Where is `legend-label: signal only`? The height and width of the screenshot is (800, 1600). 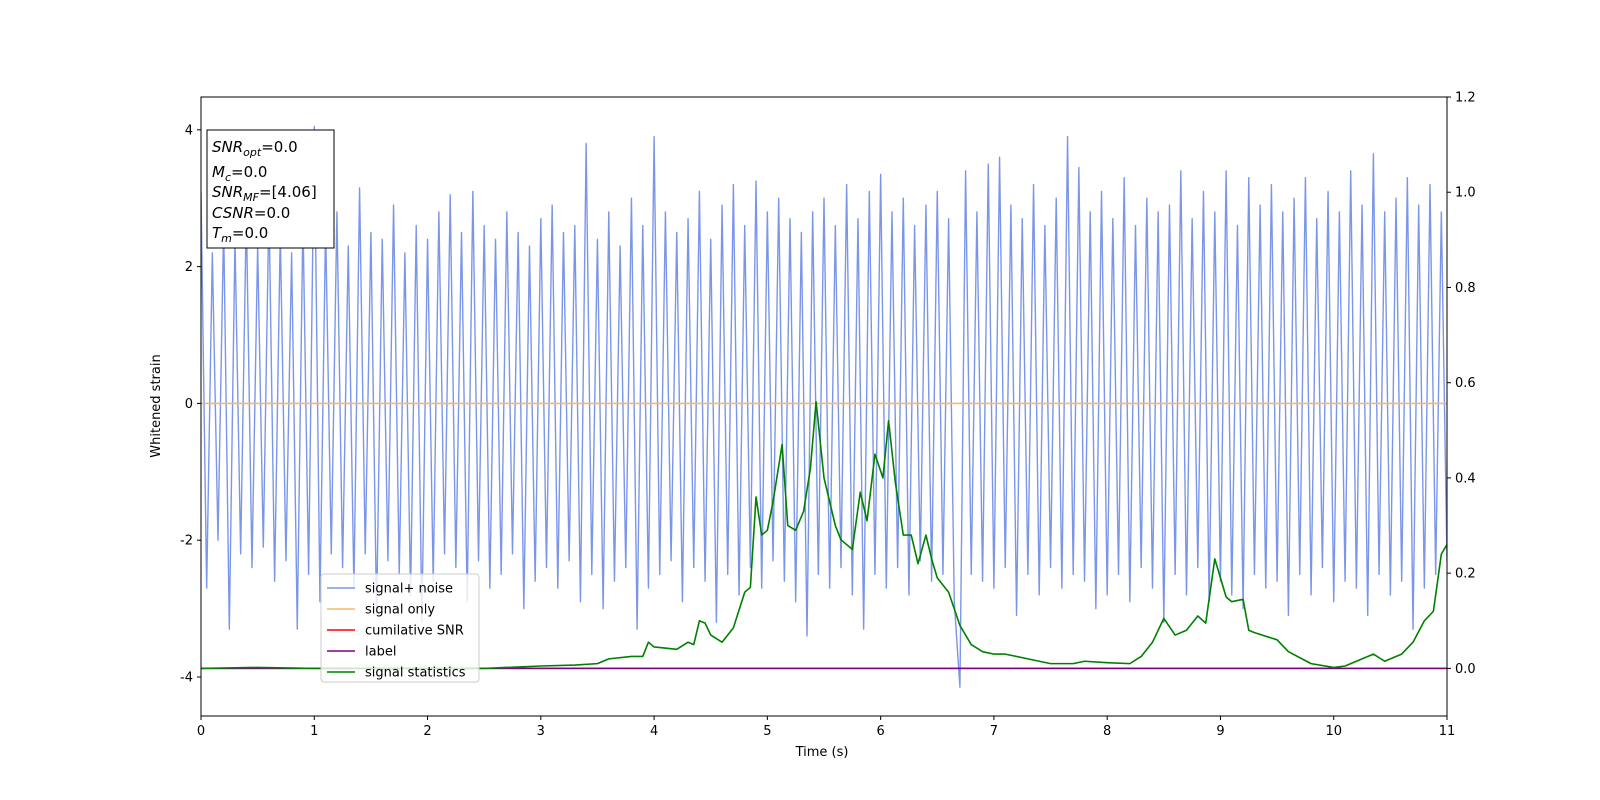
legend-label: signal only is located at coordinates (400, 610).